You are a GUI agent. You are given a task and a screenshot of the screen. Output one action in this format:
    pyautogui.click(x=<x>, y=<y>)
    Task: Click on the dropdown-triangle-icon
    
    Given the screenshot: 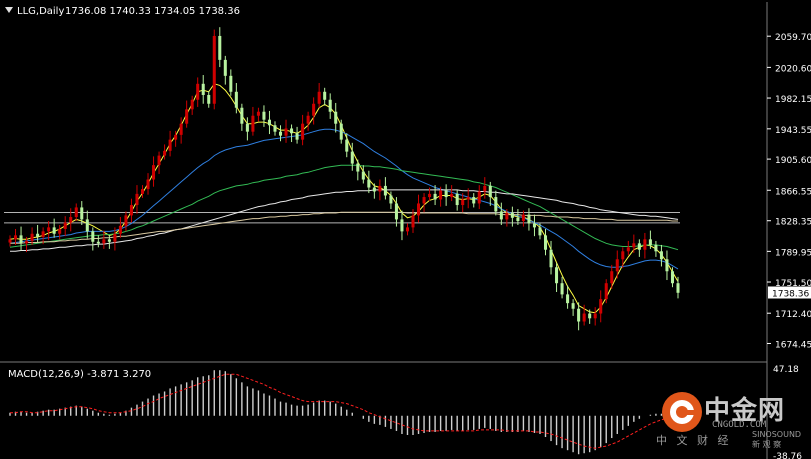 What is the action you would take?
    pyautogui.click(x=9, y=10)
    